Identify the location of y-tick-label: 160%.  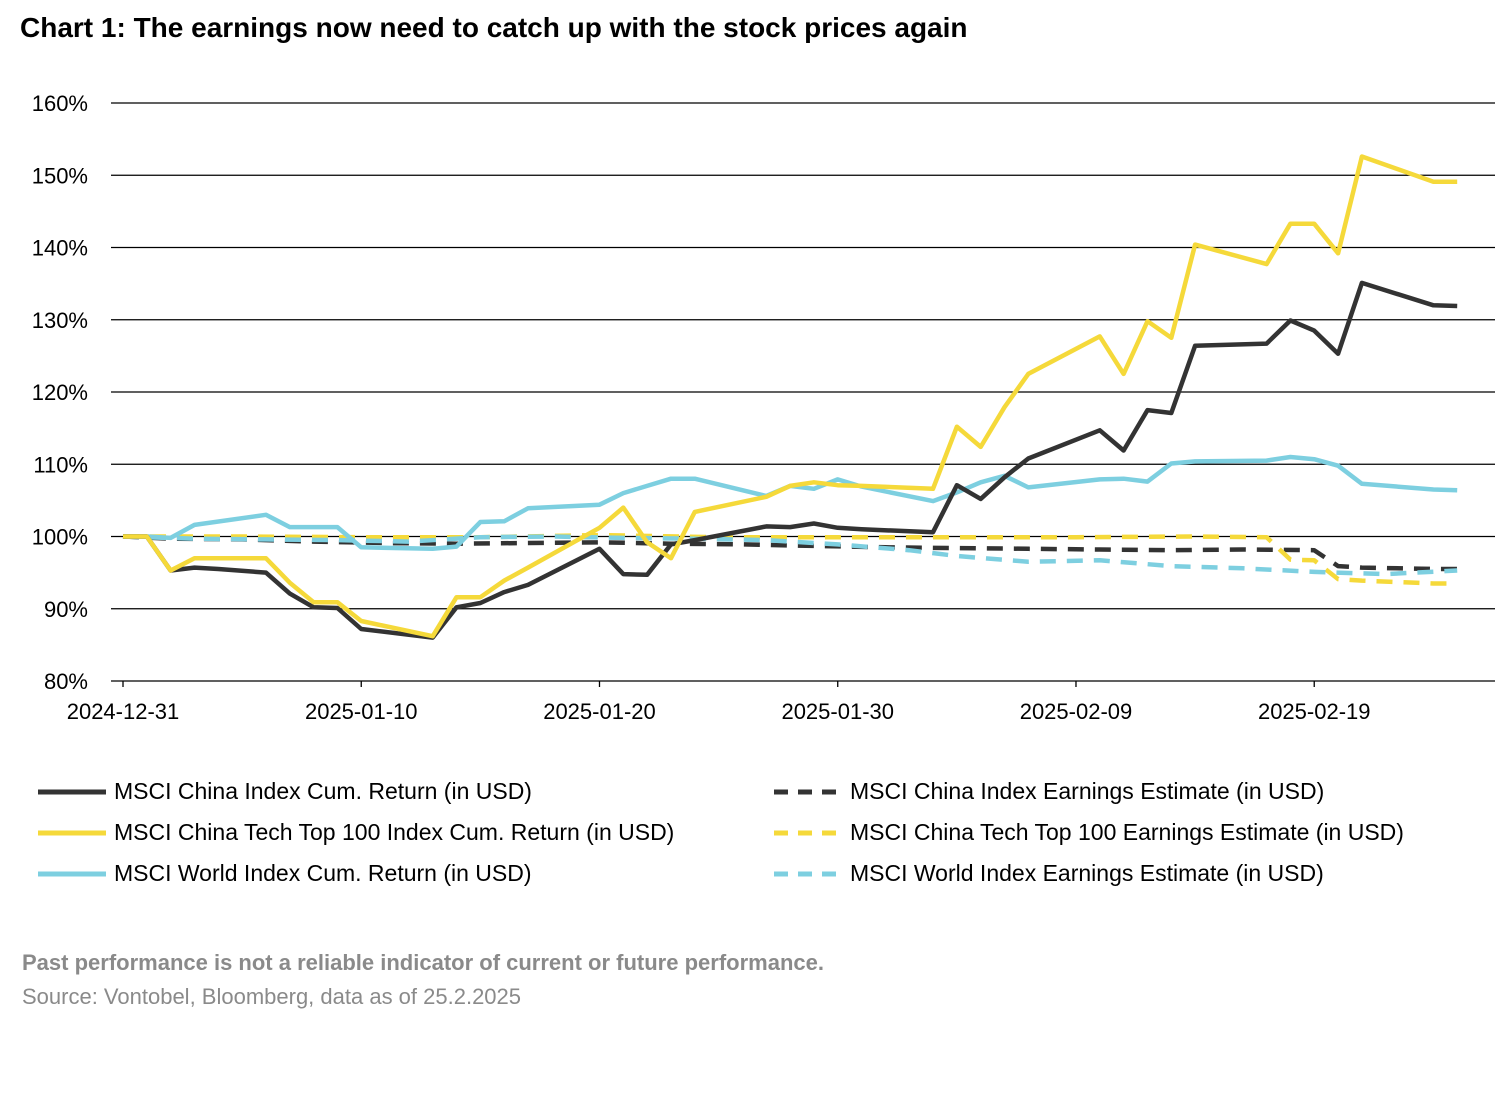
(60, 103).